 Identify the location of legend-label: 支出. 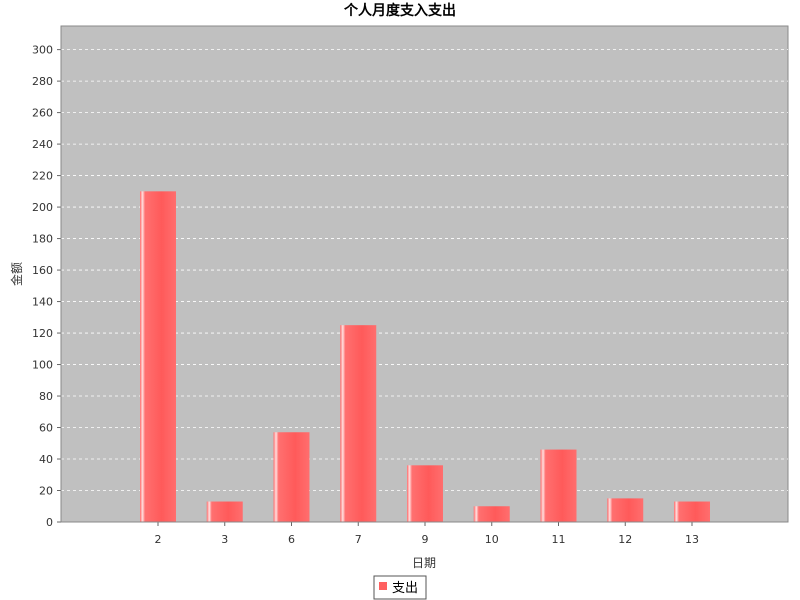
(405, 588).